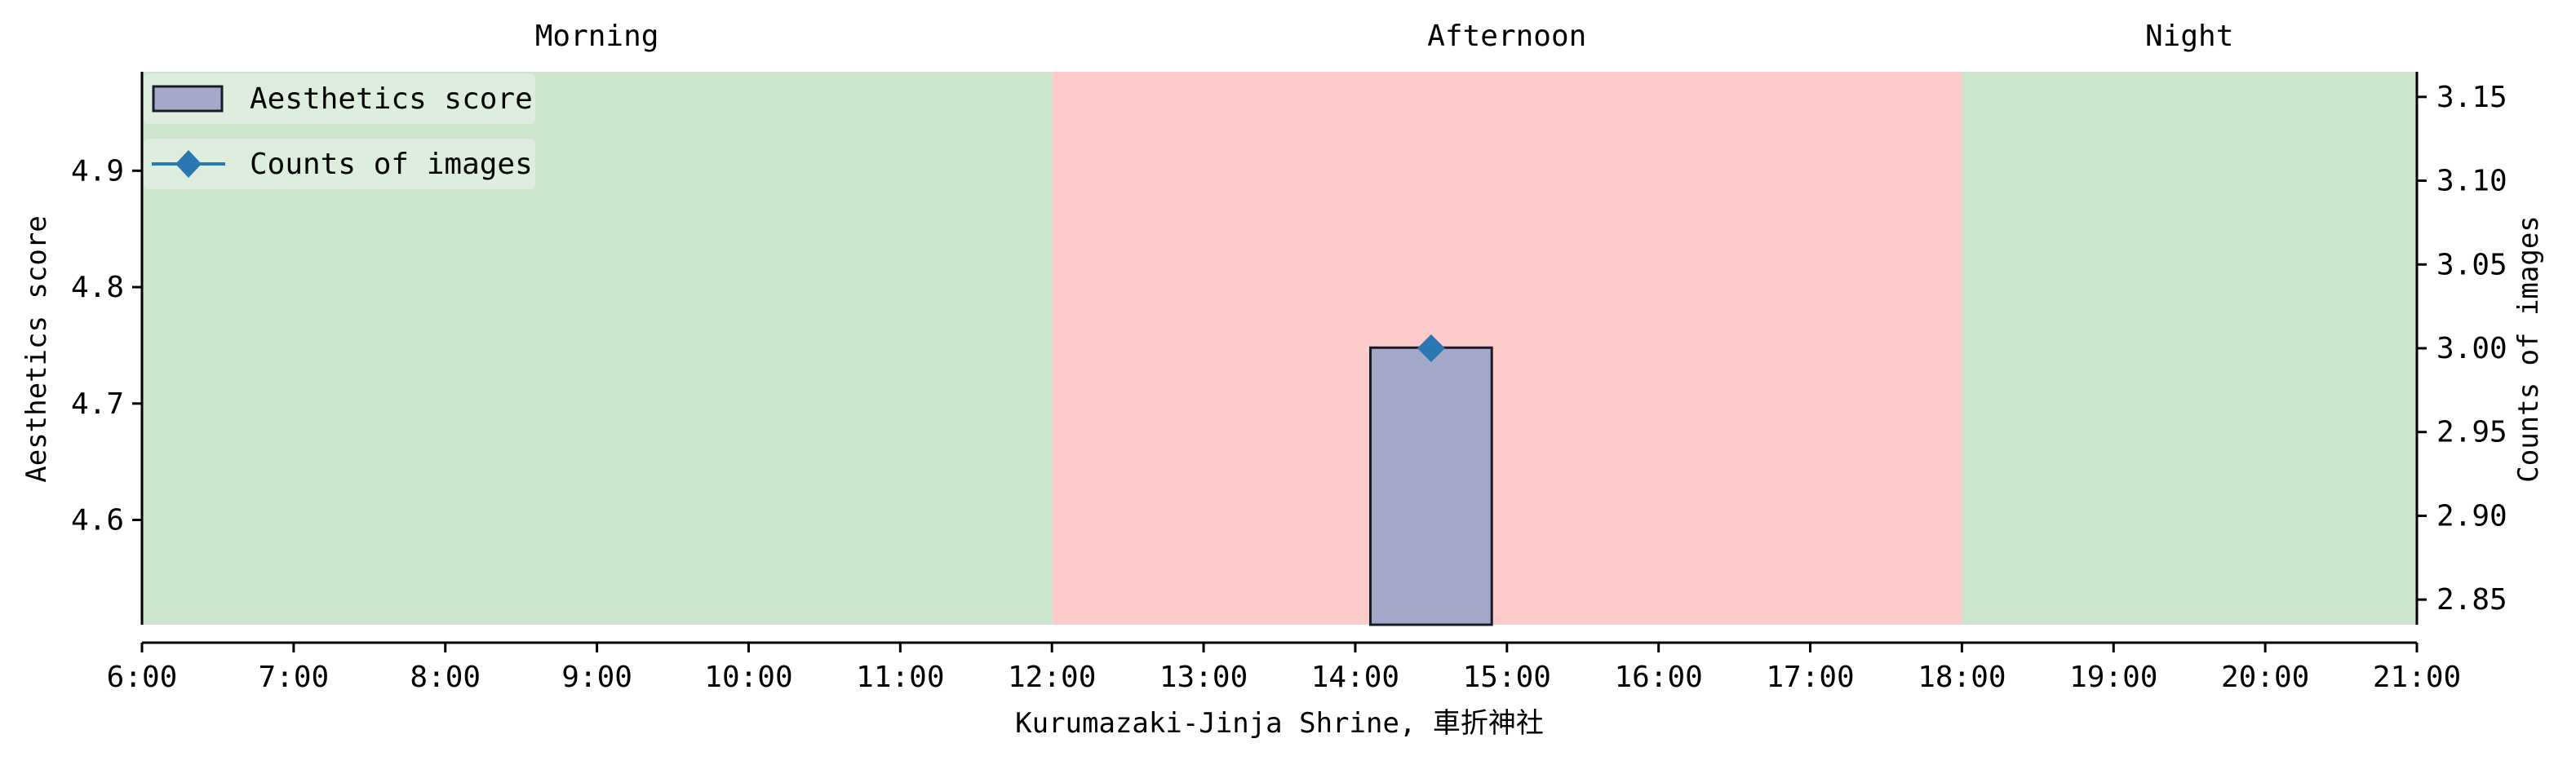  I want to click on legend-item-bg-aesthetics, so click(339, 99).